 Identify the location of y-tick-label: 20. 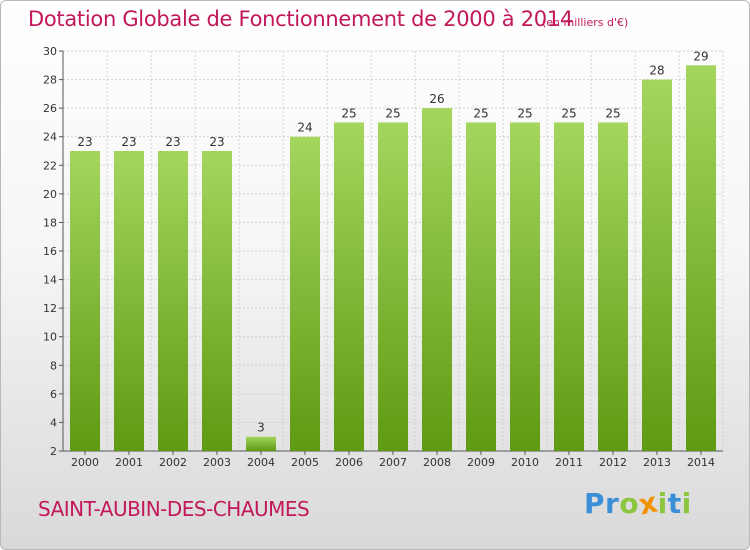
(50, 194).